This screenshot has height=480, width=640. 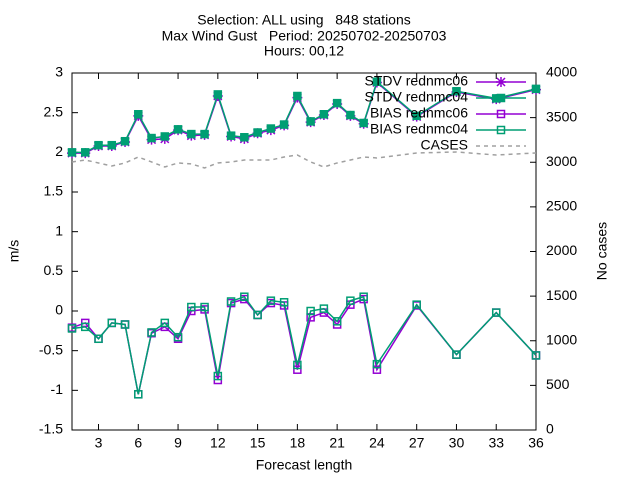 I want to click on x-tick-label: 9, so click(x=178, y=443).